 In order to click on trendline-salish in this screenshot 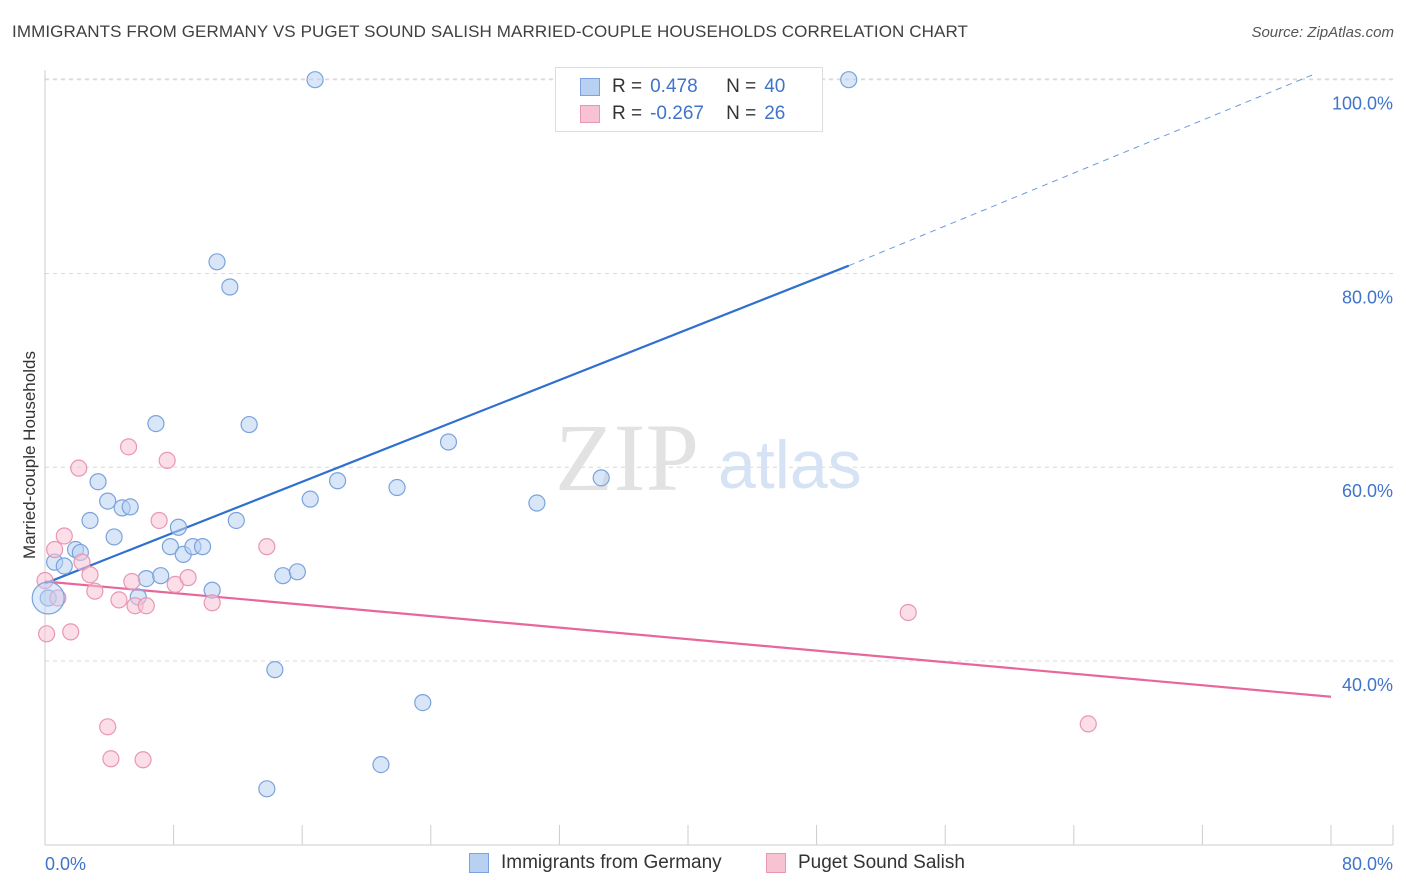, I will do `click(688, 639)`.